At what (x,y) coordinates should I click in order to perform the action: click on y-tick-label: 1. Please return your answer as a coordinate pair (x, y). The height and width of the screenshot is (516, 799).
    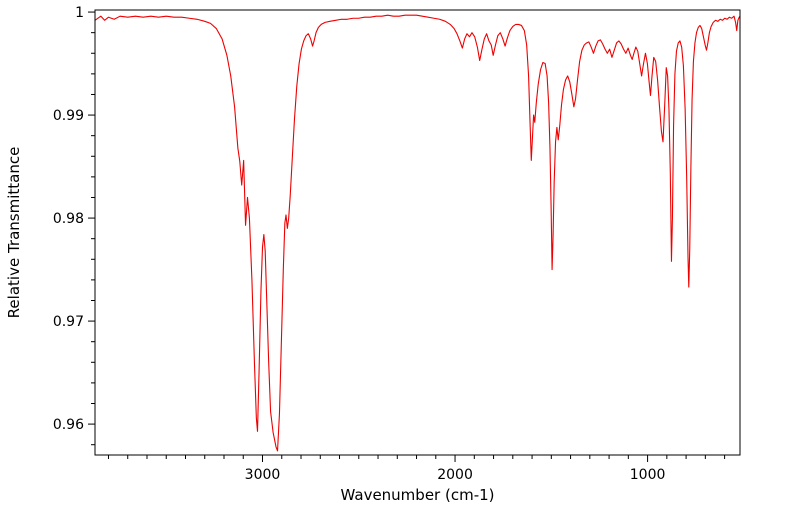
    Looking at the image, I should click on (79, 13).